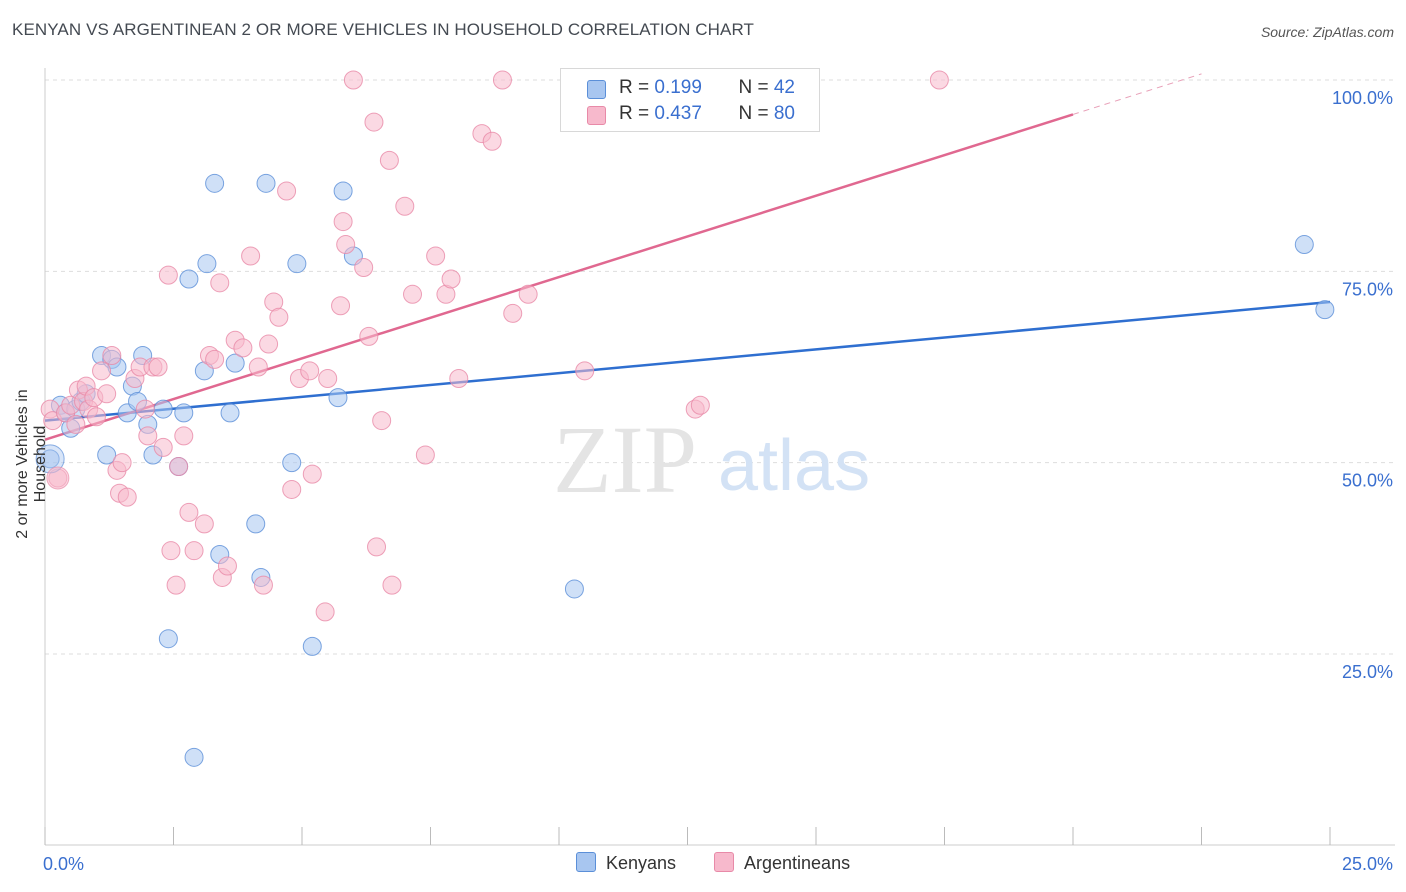 This screenshot has width=1406, height=892. What do you see at coordinates (1367, 864) in the screenshot?
I see `x-tick-label: 25.0%` at bounding box center [1367, 864].